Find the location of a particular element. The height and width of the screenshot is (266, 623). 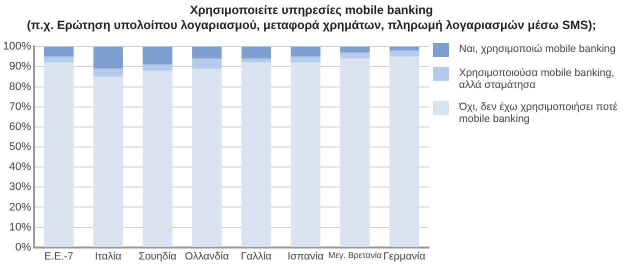

x-tick-label: Ε.Ε.-7 is located at coordinates (59, 256).